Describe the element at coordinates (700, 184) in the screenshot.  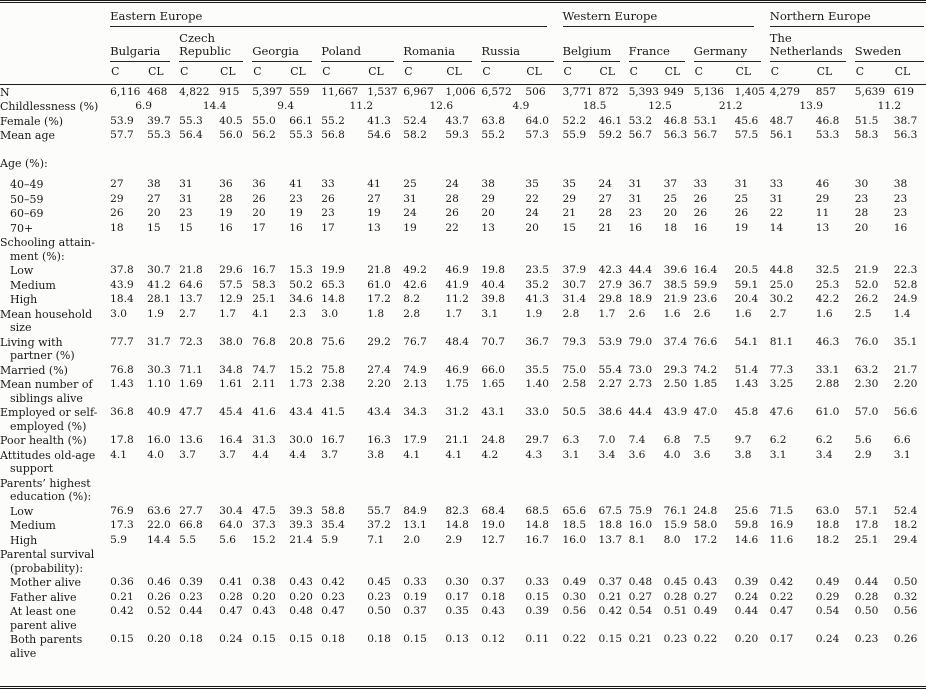
I see `data-cell: 33` at that location.